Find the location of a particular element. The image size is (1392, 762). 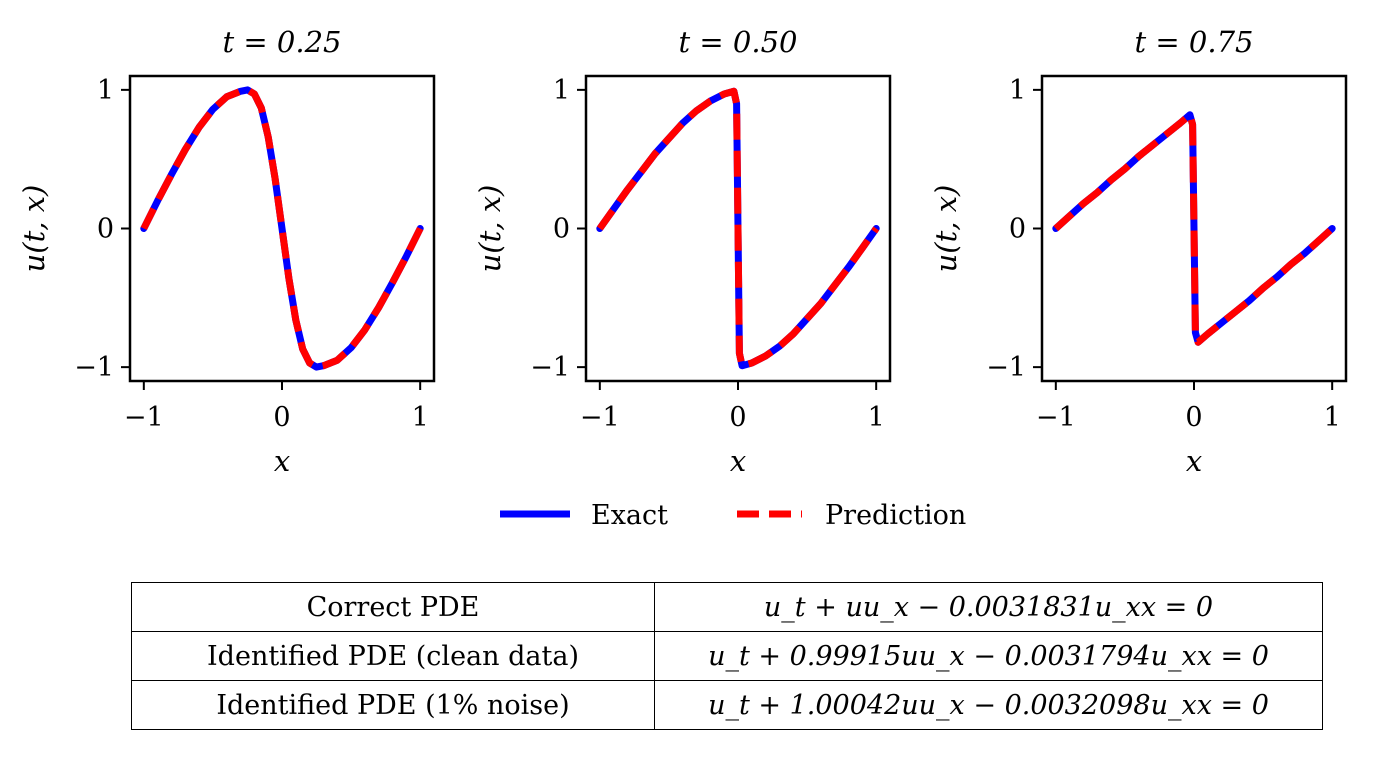

legend-label-prediction: Prediction is located at coordinates (895, 515).